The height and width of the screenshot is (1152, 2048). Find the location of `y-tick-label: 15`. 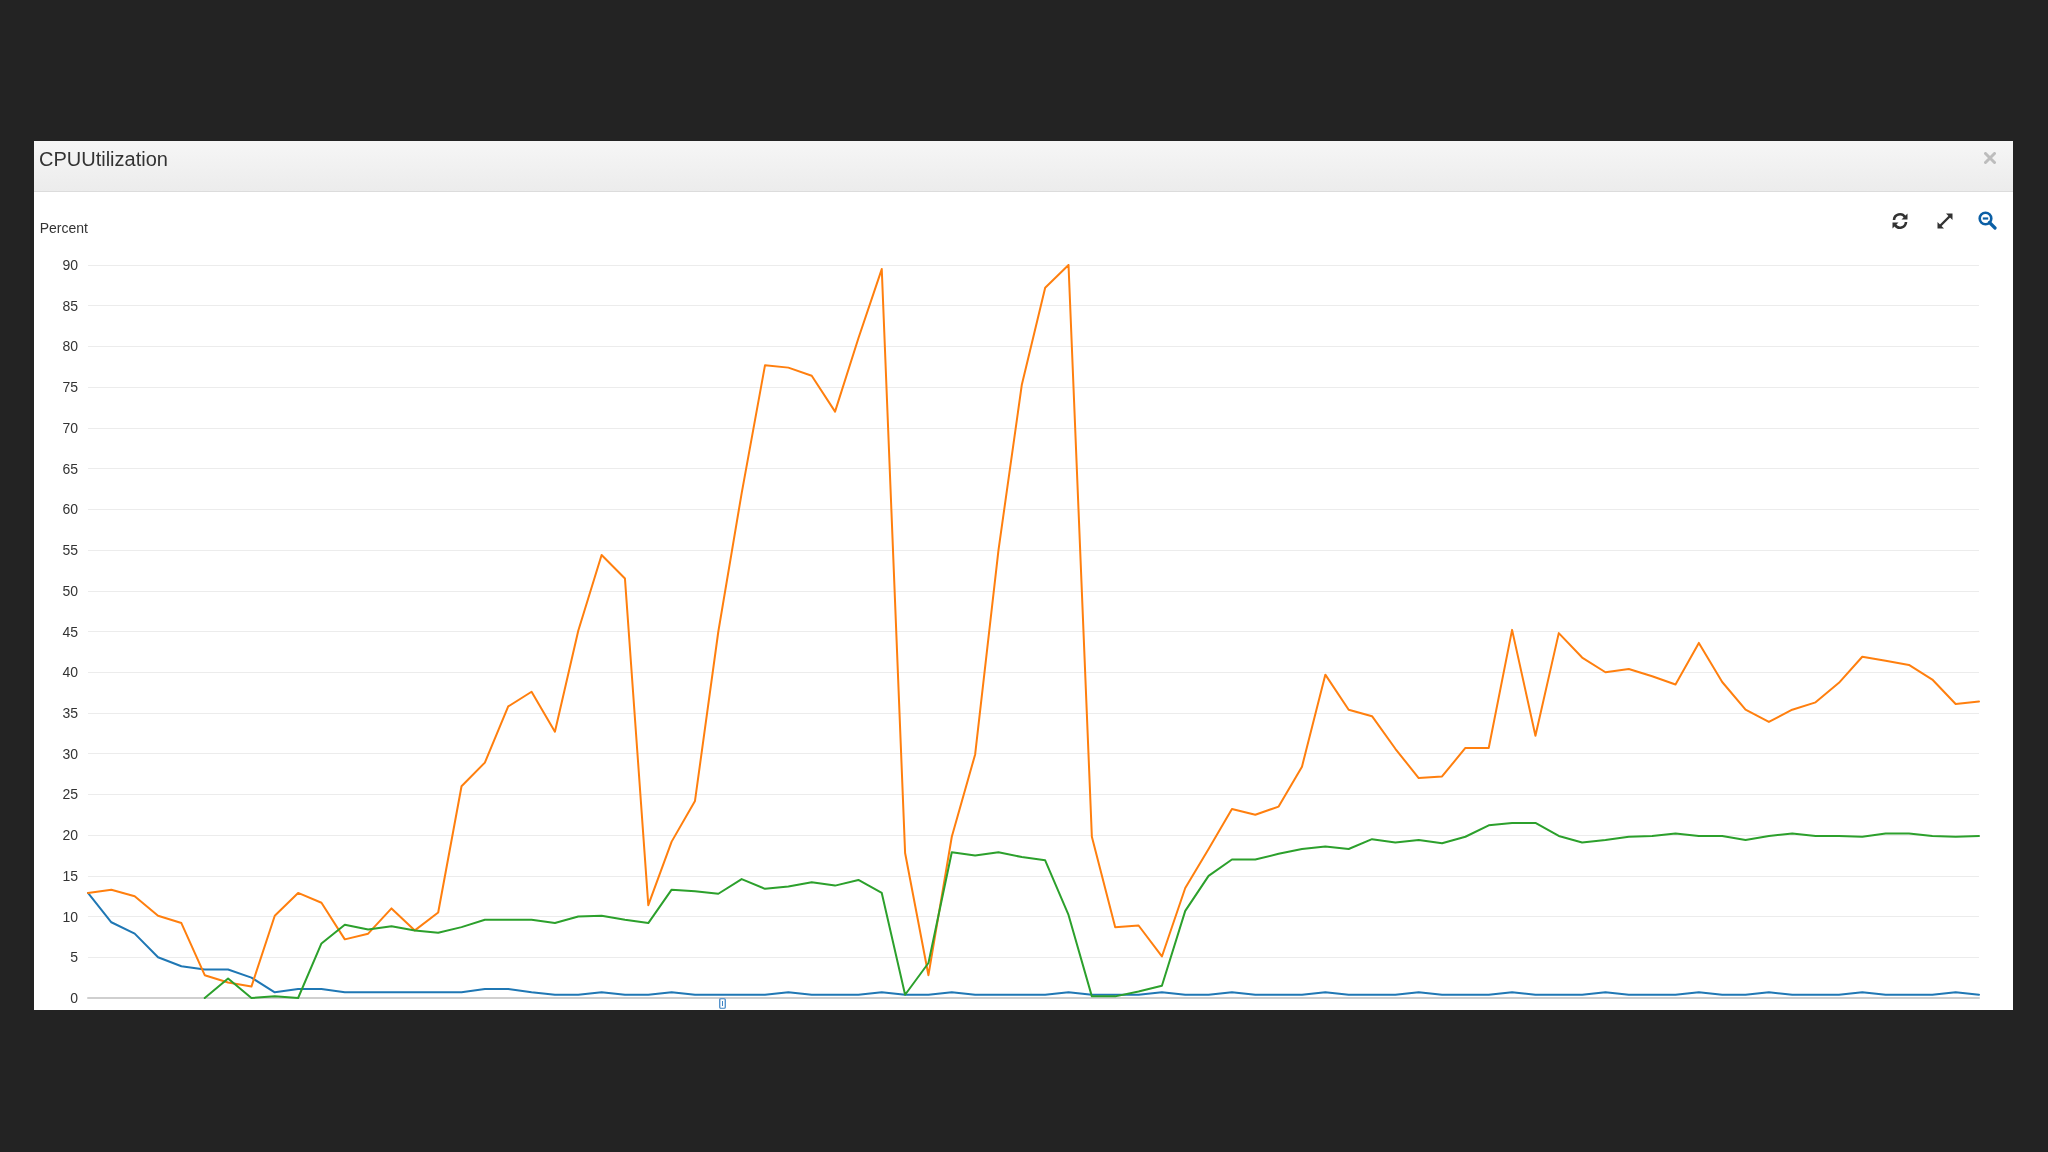

y-tick-label: 15 is located at coordinates (70, 875).